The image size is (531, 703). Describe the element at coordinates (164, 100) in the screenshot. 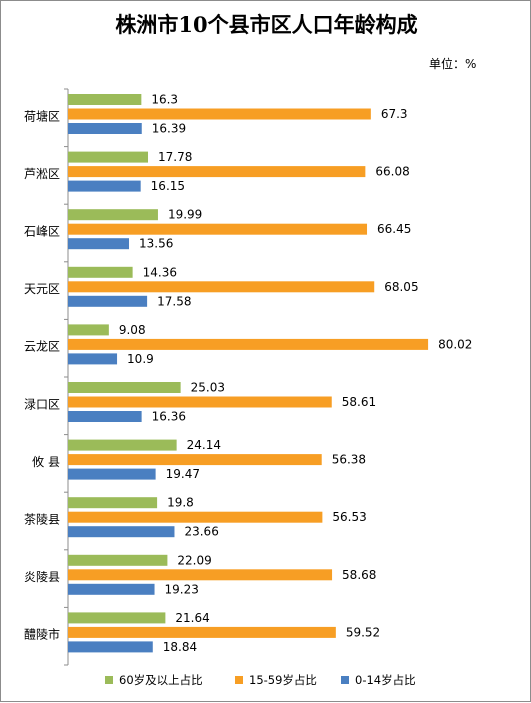

I see `data-label: 16.3` at that location.